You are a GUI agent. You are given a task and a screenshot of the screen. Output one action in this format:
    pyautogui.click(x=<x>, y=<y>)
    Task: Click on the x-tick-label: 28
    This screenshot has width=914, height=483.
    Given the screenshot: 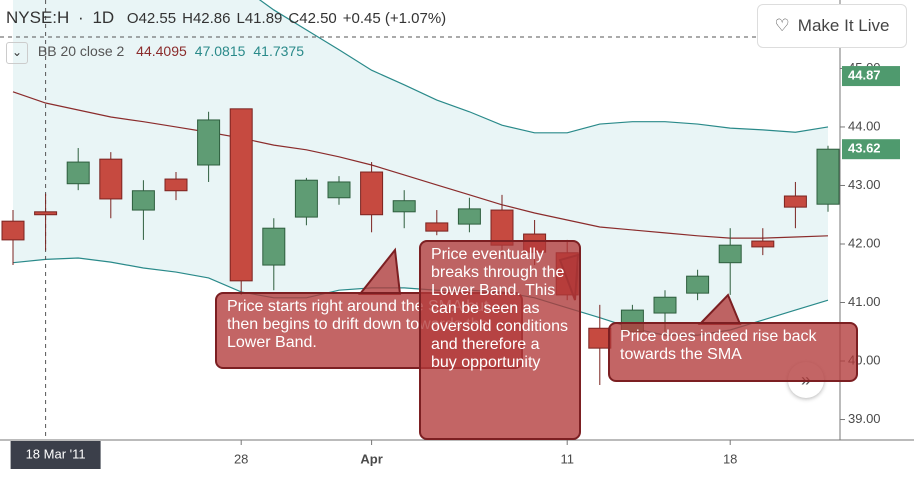 What is the action you would take?
    pyautogui.click(x=241, y=458)
    